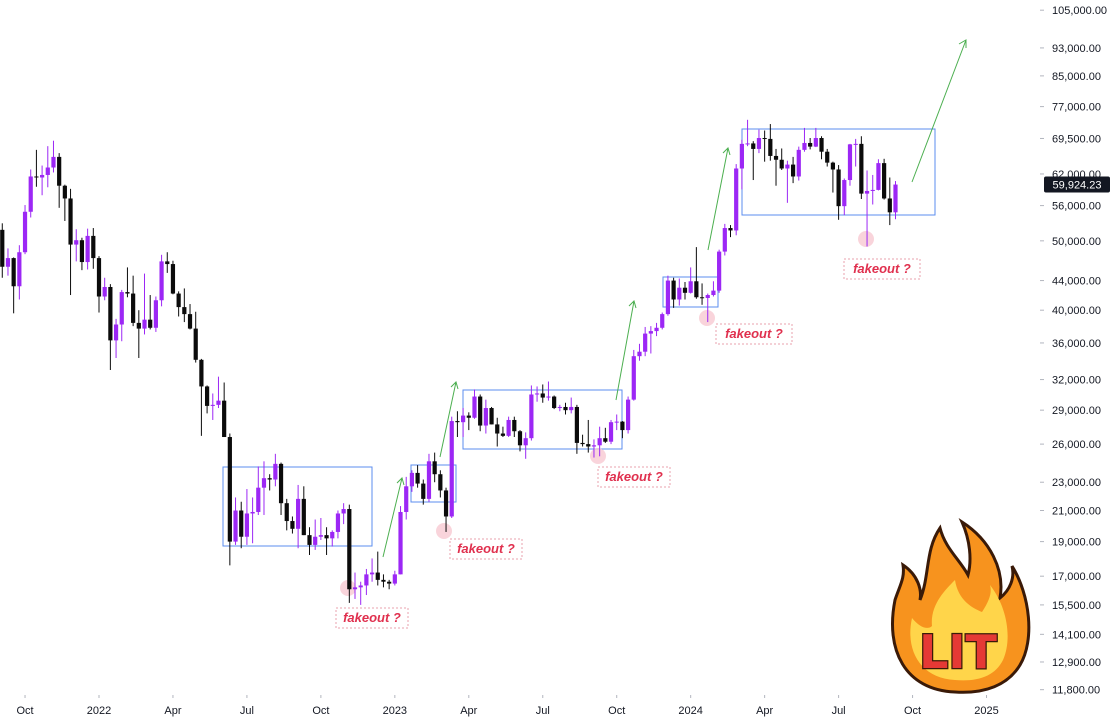 This screenshot has height=721, width=1116. What do you see at coordinates (543, 711) in the screenshot?
I see `x-tick-label: Jul` at bounding box center [543, 711].